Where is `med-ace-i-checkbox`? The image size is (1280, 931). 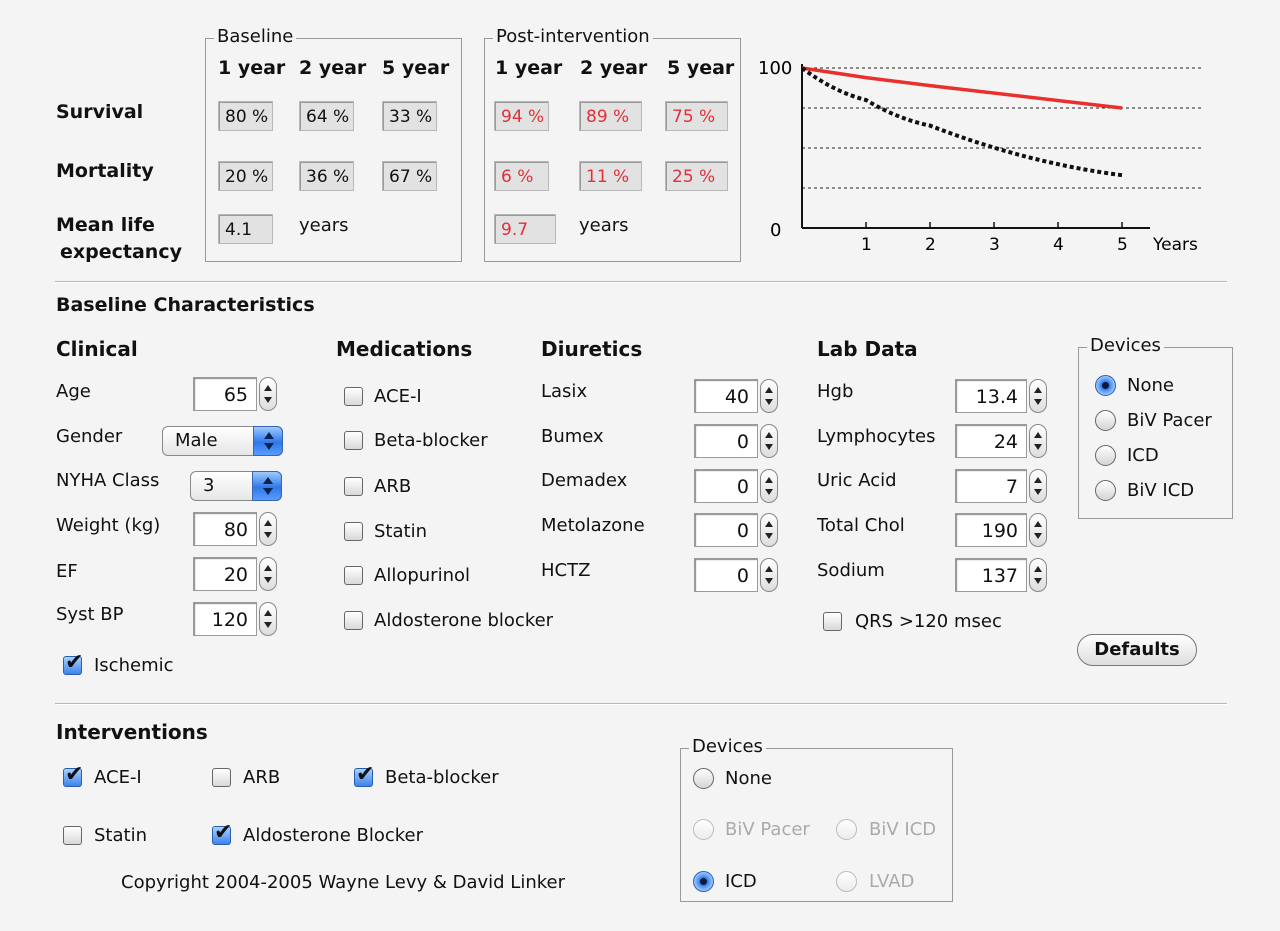
med-ace-i-checkbox is located at coordinates (353, 396).